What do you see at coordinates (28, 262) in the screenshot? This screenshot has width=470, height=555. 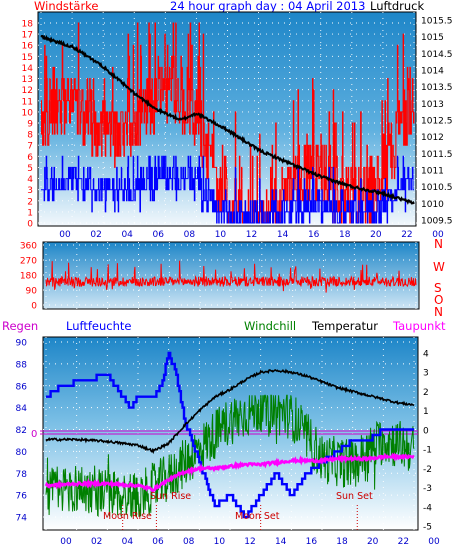 I see `direction-tick: 270` at bounding box center [28, 262].